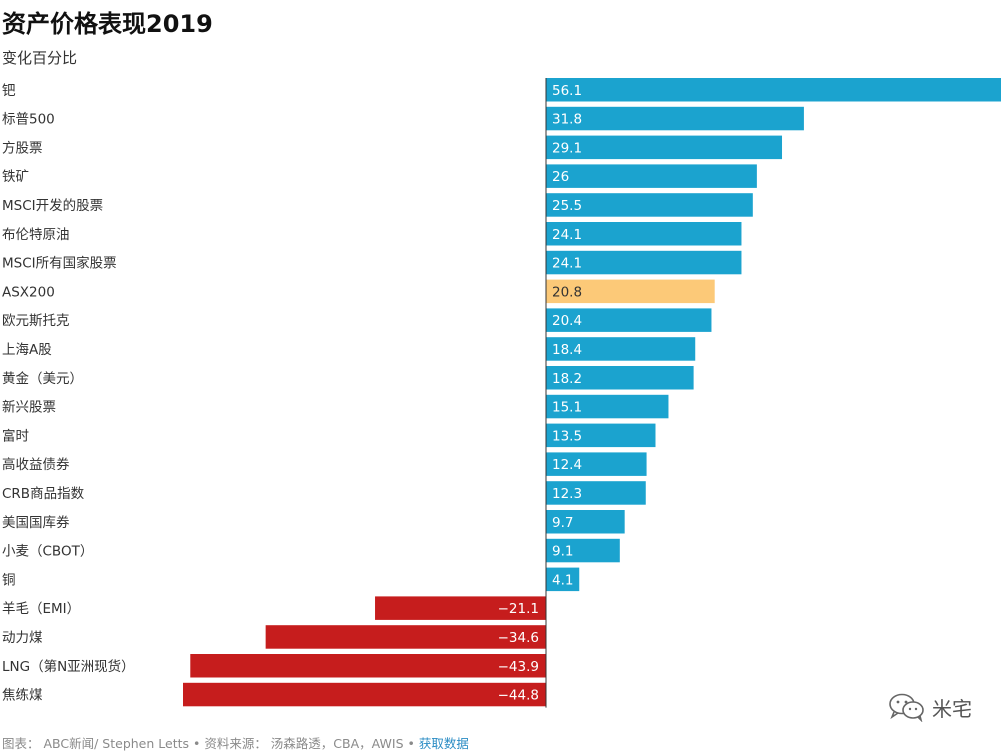  What do you see at coordinates (562, 523) in the screenshot?
I see `value-label: 9.7` at bounding box center [562, 523].